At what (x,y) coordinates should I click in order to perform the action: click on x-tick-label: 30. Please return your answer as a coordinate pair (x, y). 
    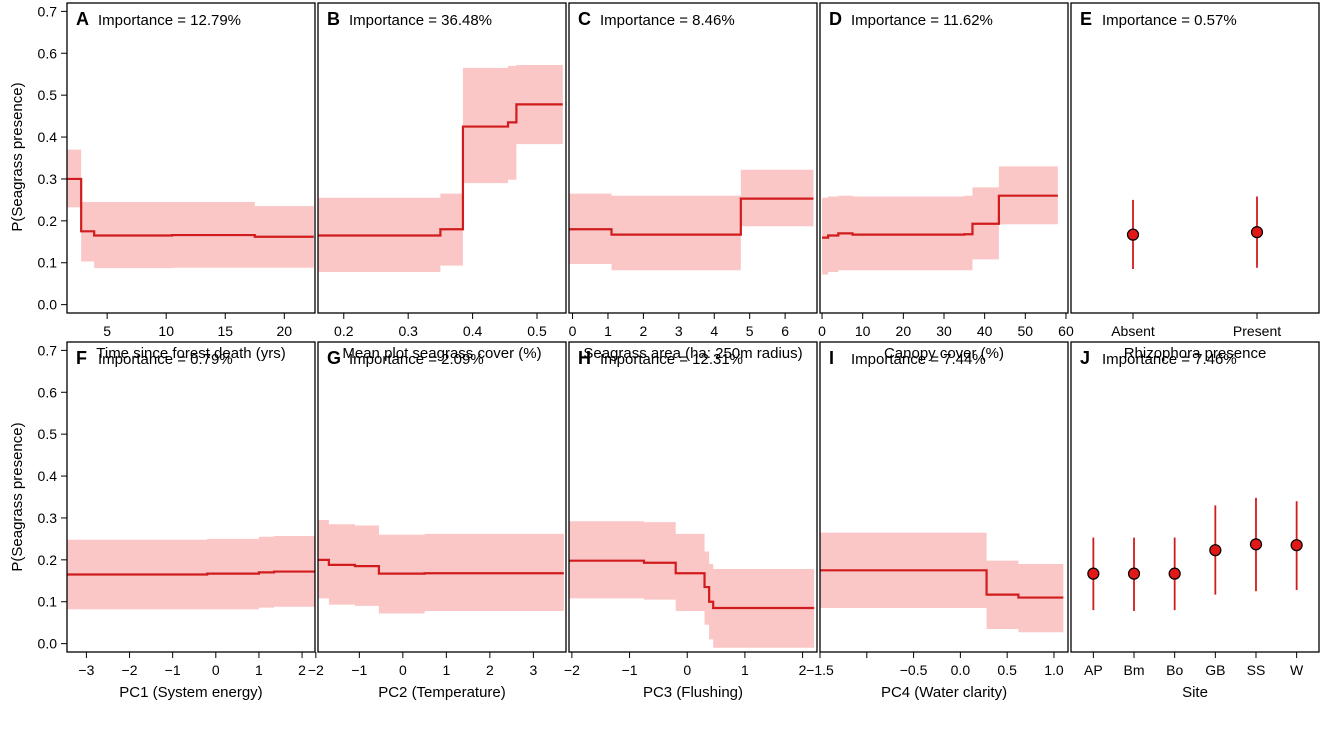
    Looking at the image, I should click on (944, 331).